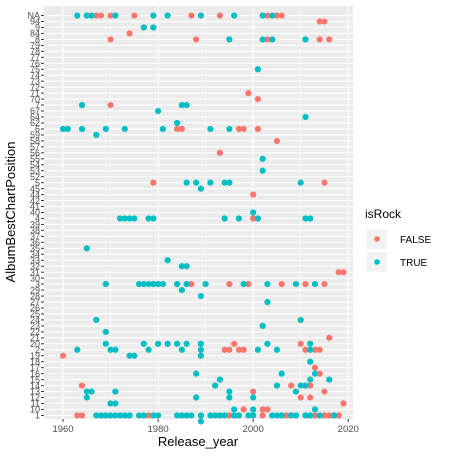 This screenshot has height=461, width=455. I want to click on x-tick-label: 2020, so click(348, 429).